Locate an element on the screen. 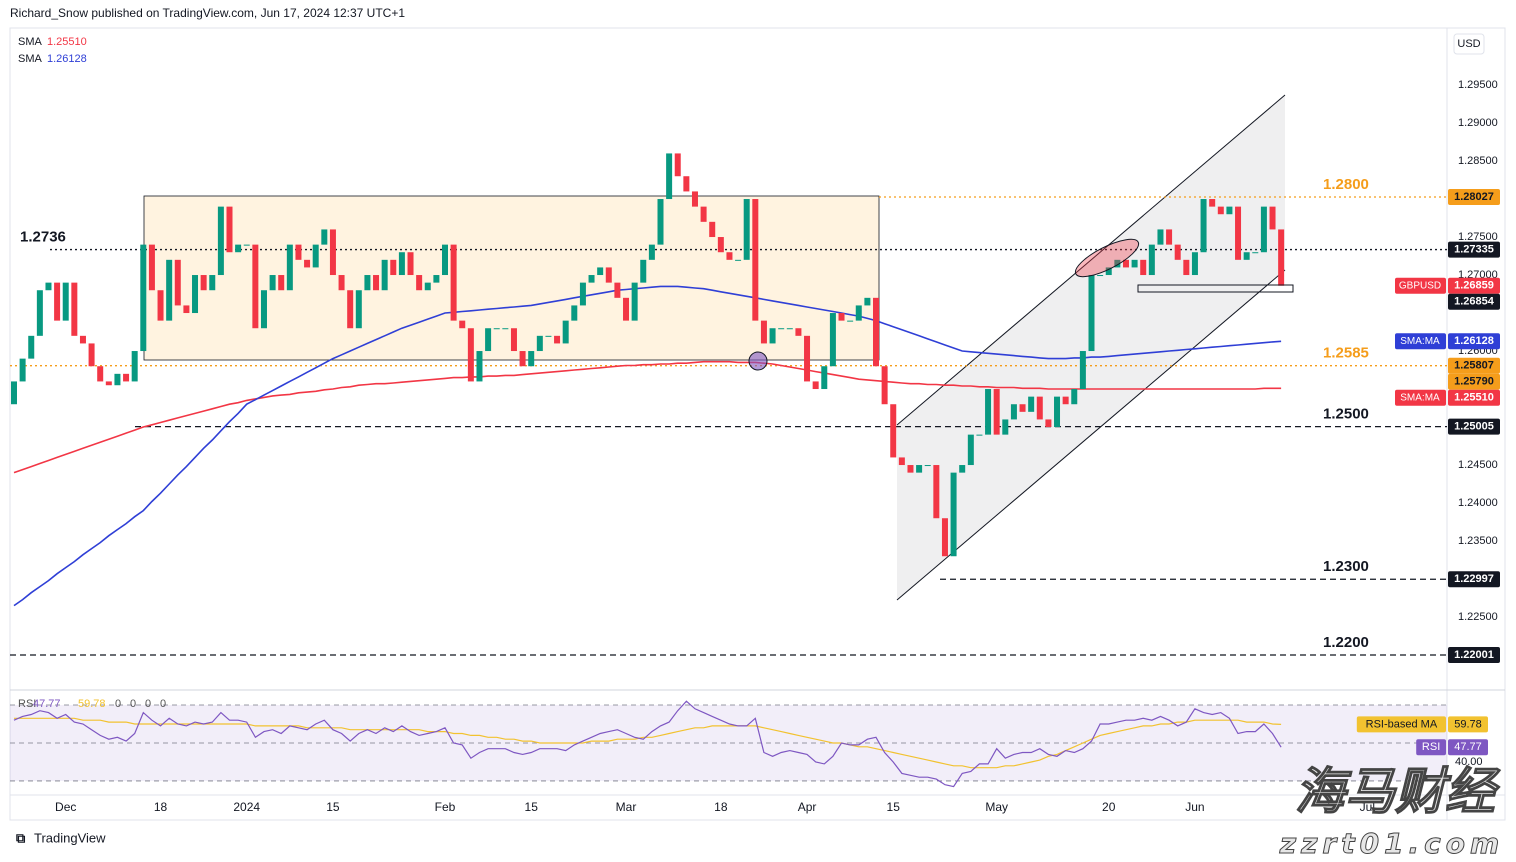 The width and height of the screenshot is (1516, 862). rsi-tag-label: 47.77 is located at coordinates (1468, 747).